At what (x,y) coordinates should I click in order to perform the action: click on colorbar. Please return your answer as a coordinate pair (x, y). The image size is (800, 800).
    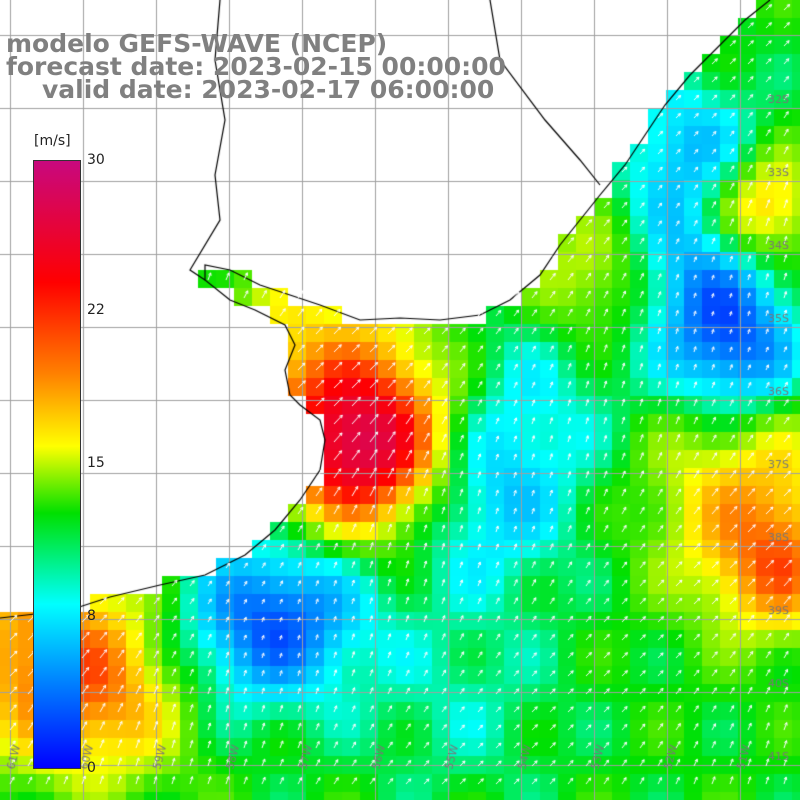
    Looking at the image, I should click on (57, 464).